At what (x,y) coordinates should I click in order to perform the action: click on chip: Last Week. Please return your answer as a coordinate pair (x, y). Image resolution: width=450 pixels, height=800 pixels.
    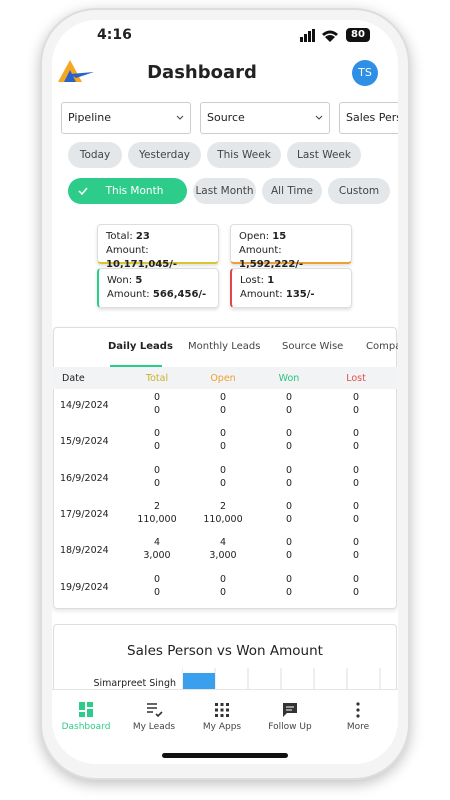
    Looking at the image, I should click on (324, 155).